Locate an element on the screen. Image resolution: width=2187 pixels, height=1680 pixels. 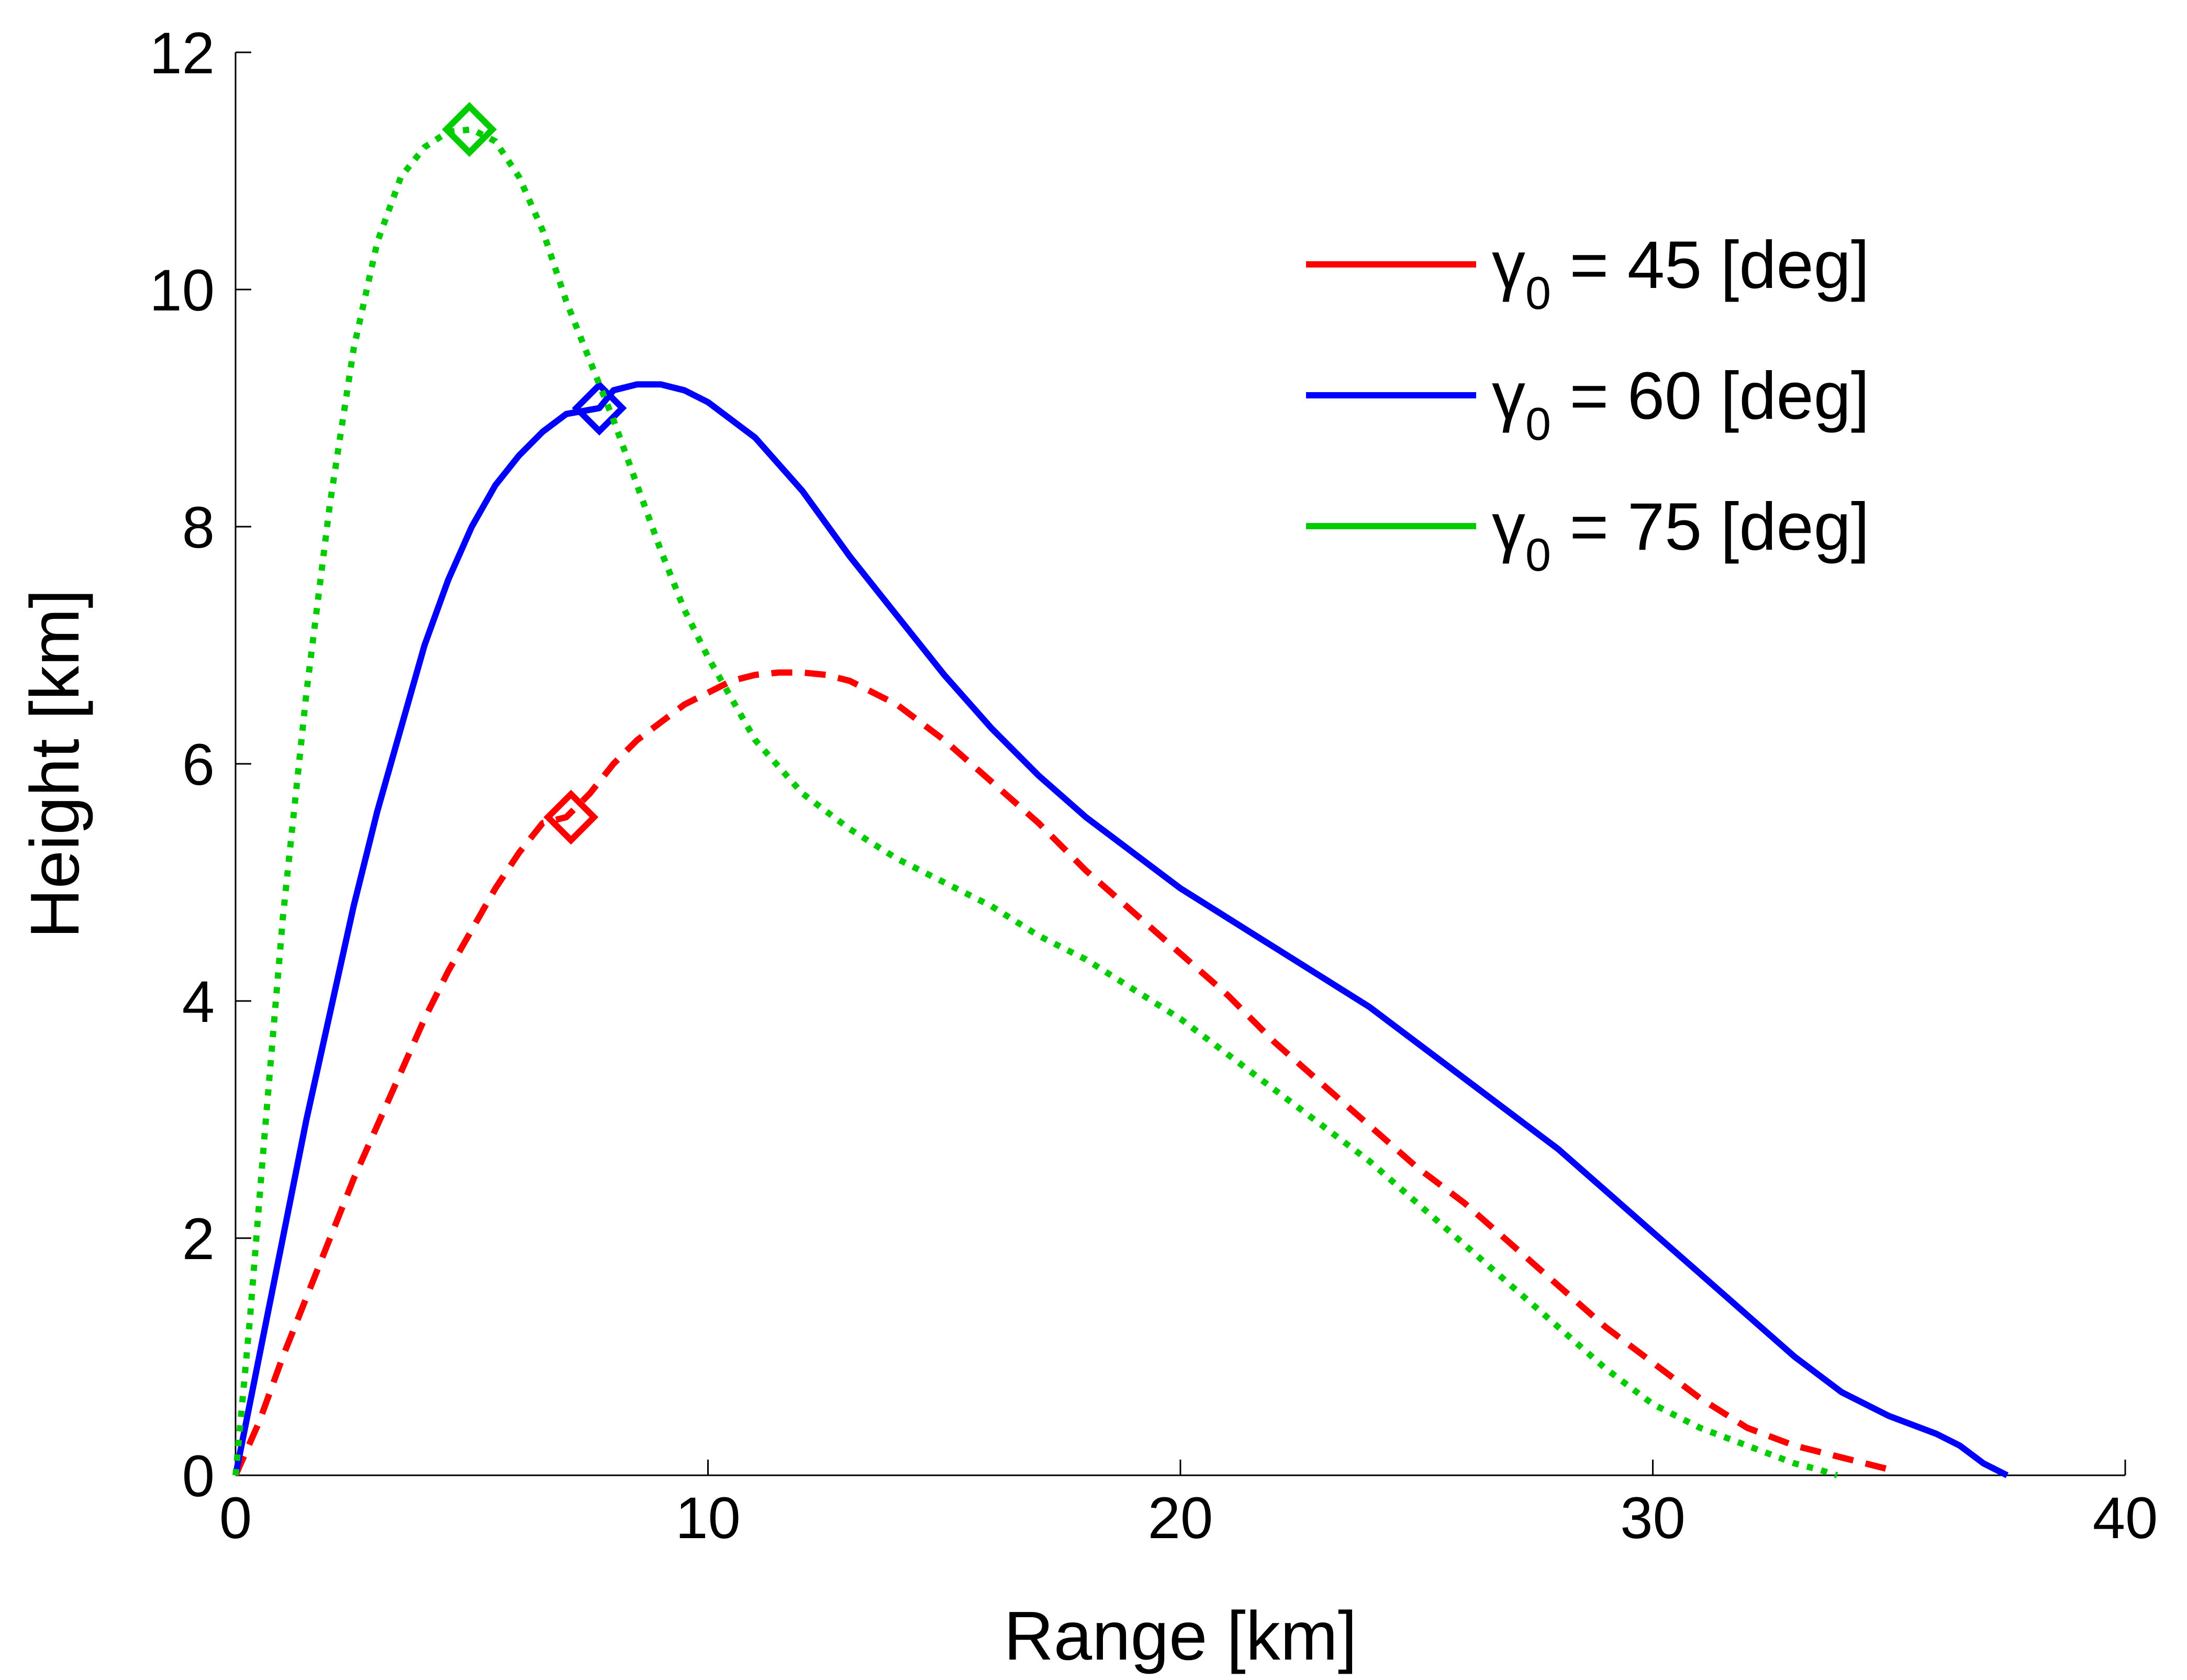
y-tick-label: 10 is located at coordinates (182, 290).